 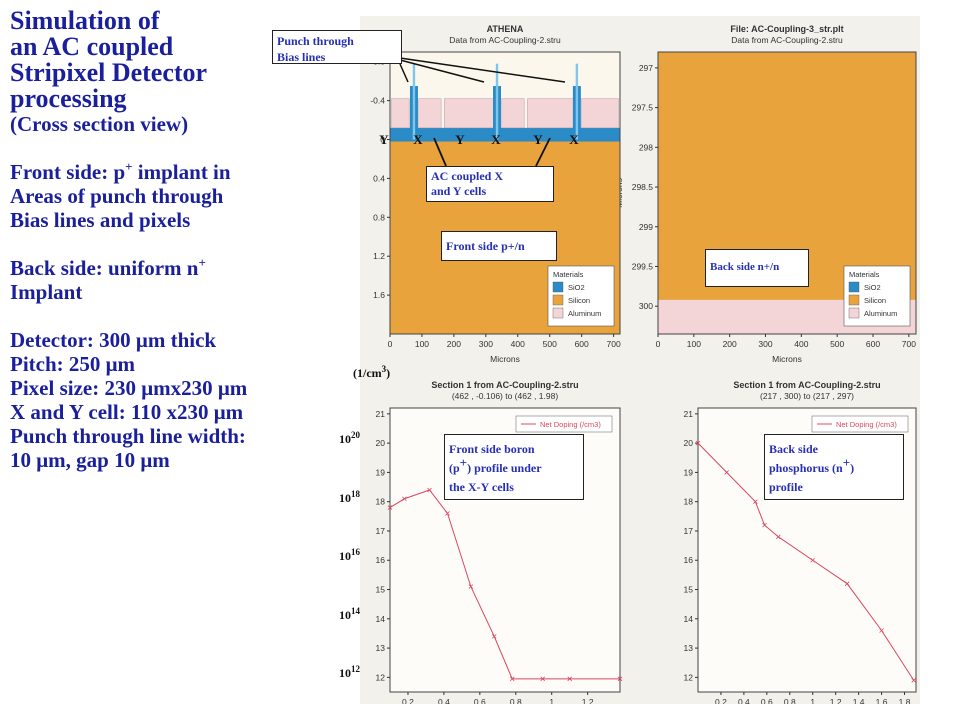 I want to click on callout-back-nn: Back side n+/n, so click(x=757, y=268).